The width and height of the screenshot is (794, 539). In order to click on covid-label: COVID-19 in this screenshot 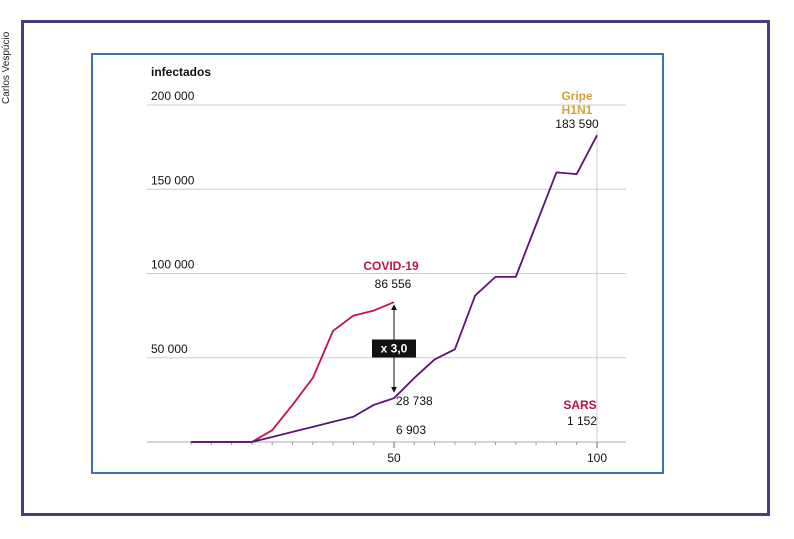, I will do `click(391, 266)`.